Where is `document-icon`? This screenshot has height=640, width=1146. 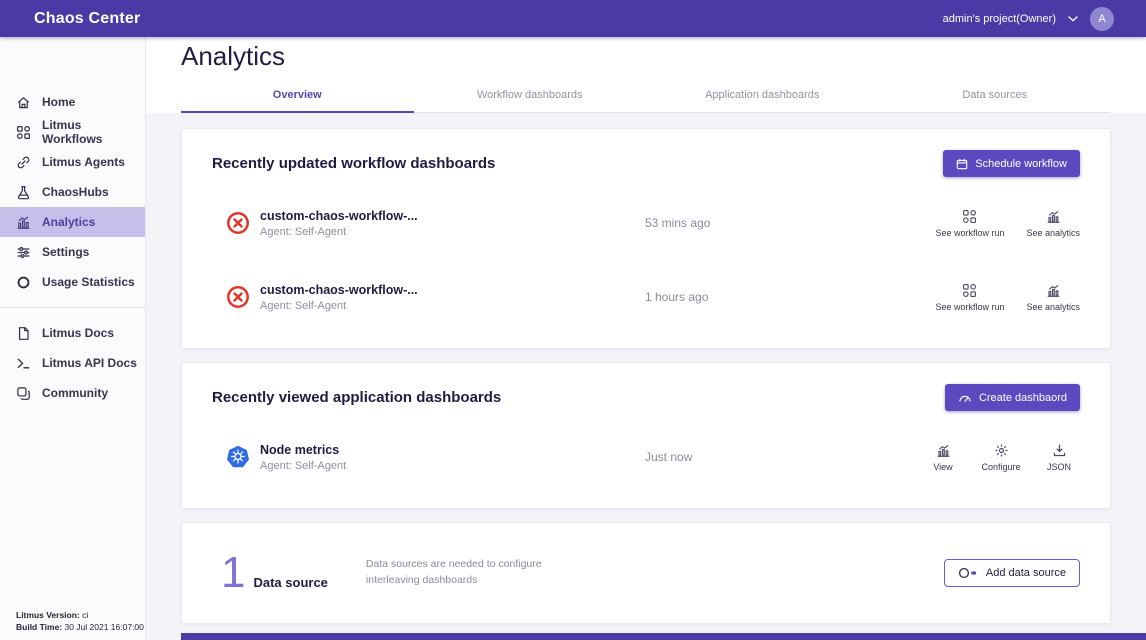
document-icon is located at coordinates (23, 333).